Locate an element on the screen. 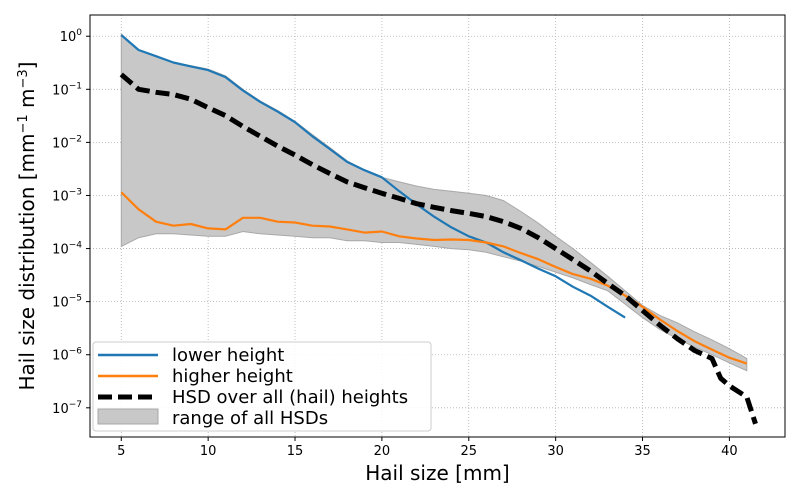 Image resolution: width=800 pixels, height=500 pixels. y-tick-label: 10⁰ is located at coordinates (71, 36).